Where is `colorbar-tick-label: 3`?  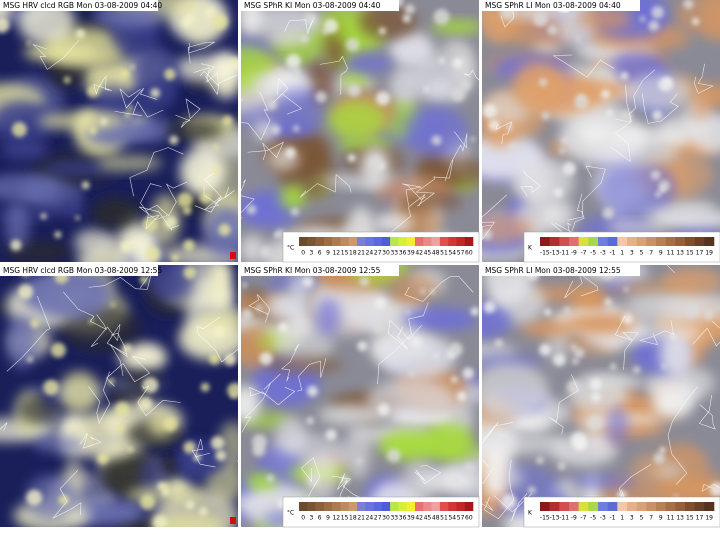
colorbar-tick-label: 3 is located at coordinates (632, 518).